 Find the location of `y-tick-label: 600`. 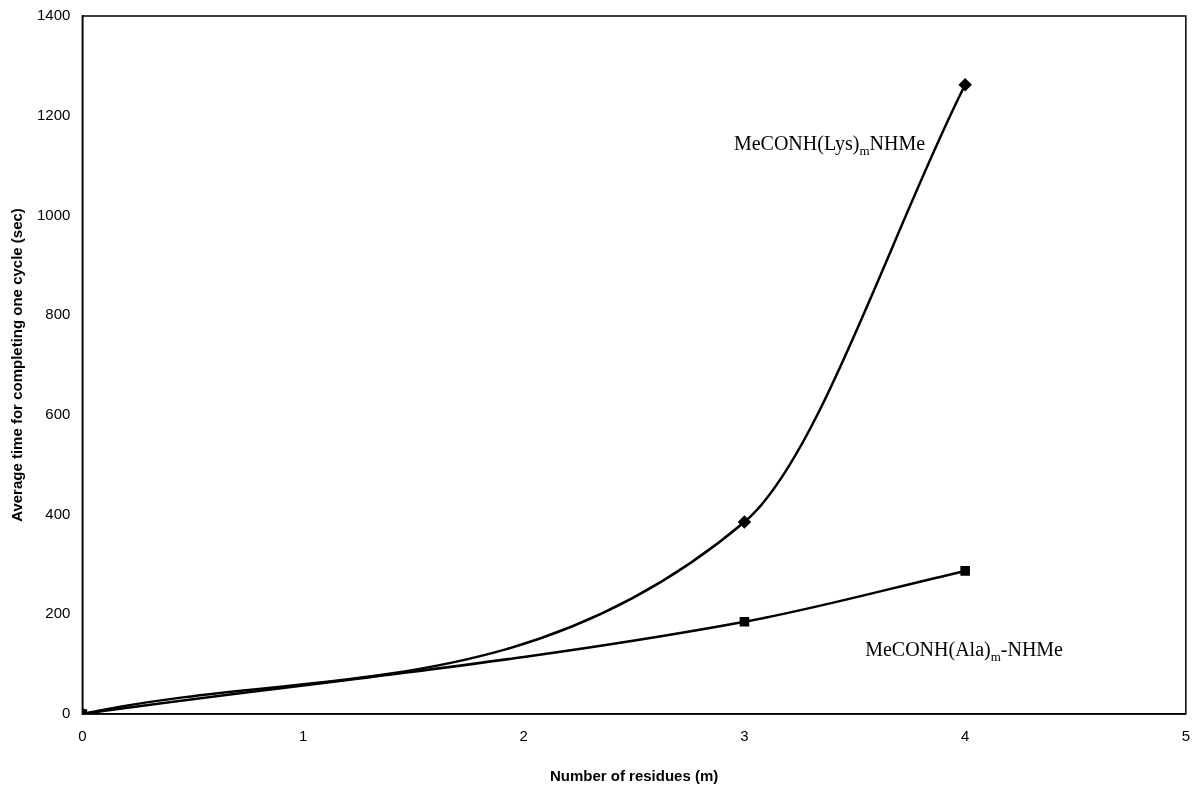

y-tick-label: 600 is located at coordinates (58, 413).